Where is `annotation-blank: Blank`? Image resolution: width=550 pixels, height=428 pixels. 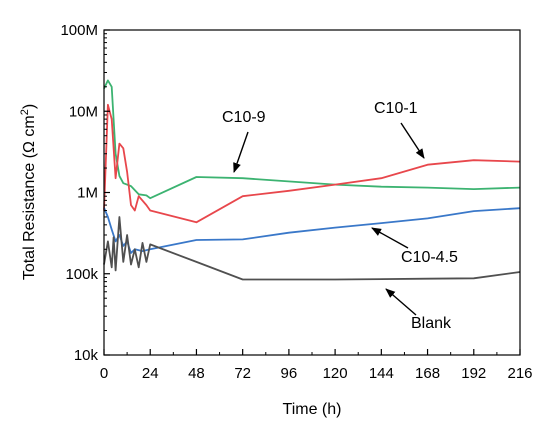
annotation-blank: Blank is located at coordinates (431, 323).